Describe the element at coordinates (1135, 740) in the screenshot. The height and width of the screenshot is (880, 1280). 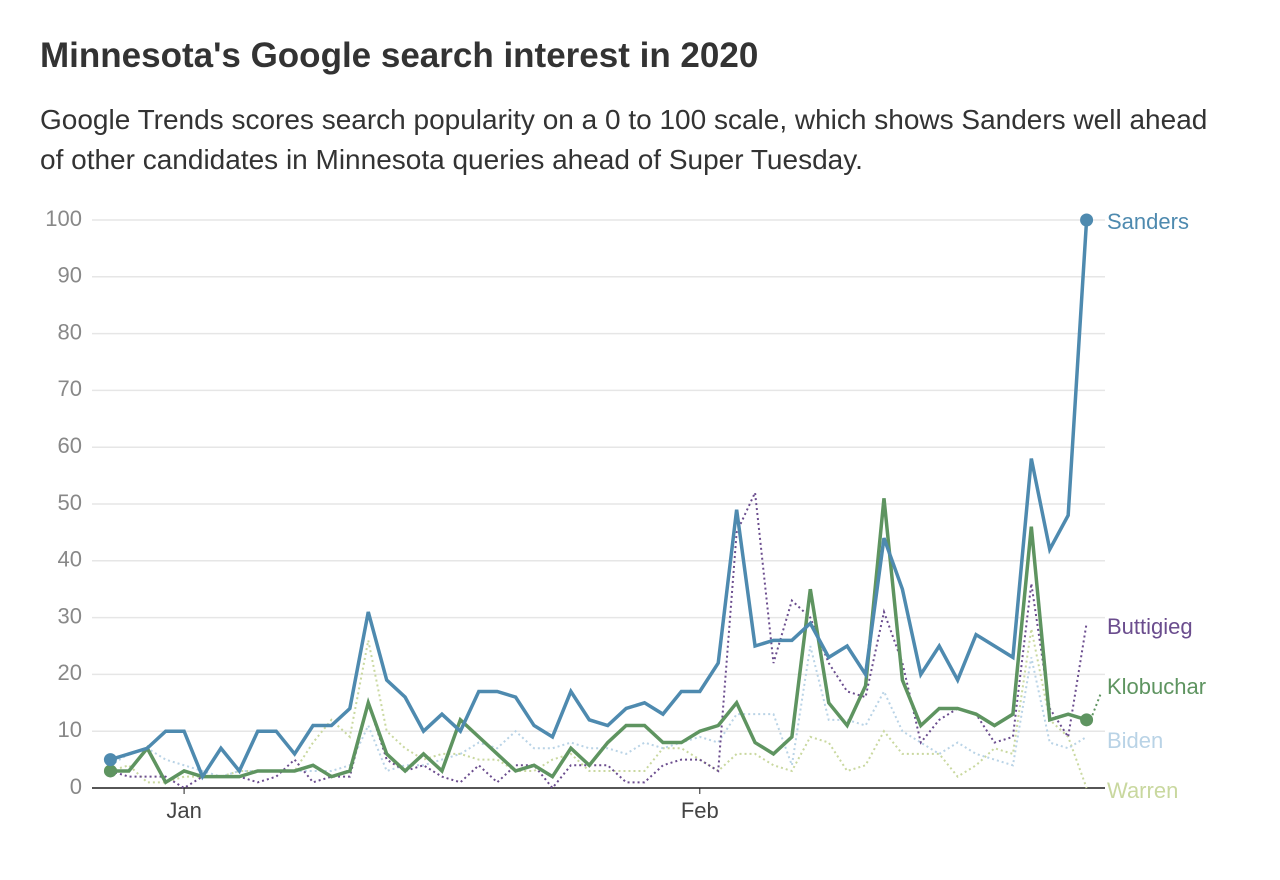
I see `series-label: Biden` at that location.